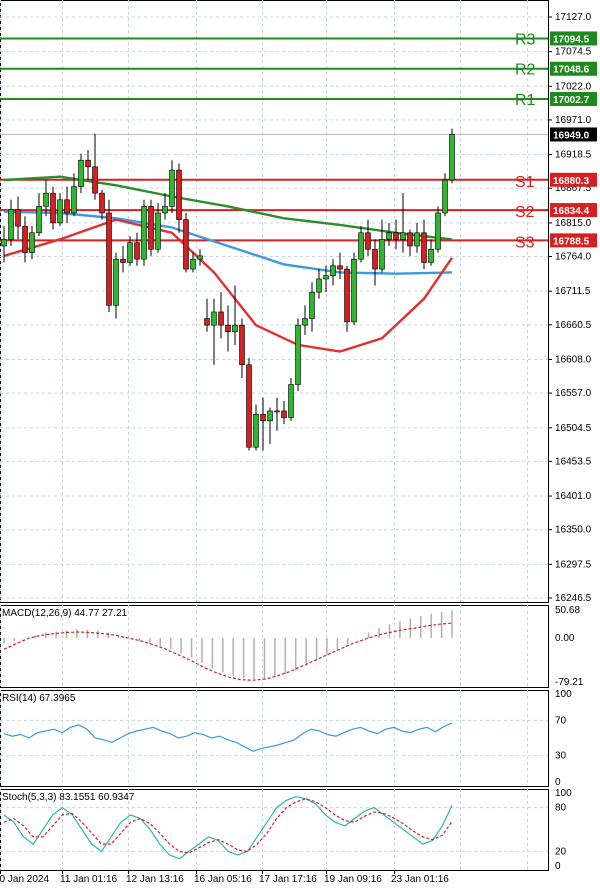 This screenshot has width=600, height=888. I want to click on level-price-tag-text: 17002.7, so click(571, 100).